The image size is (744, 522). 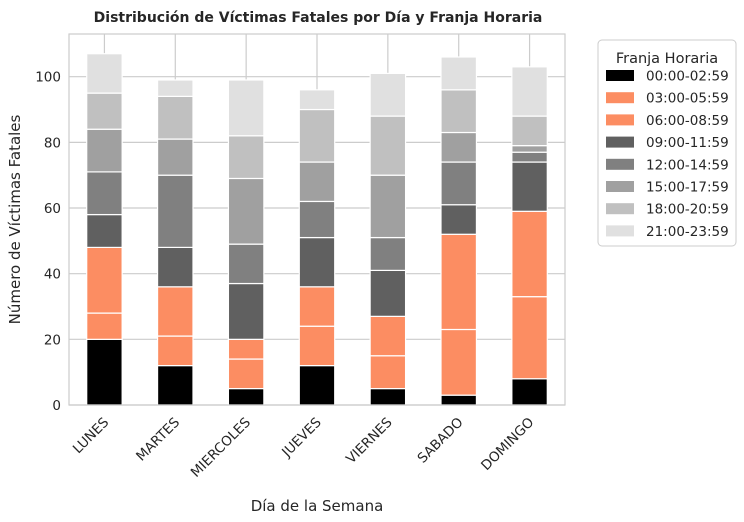 What do you see at coordinates (91, 436) in the screenshot?
I see `x-tick-label: LUNES` at bounding box center [91, 436].